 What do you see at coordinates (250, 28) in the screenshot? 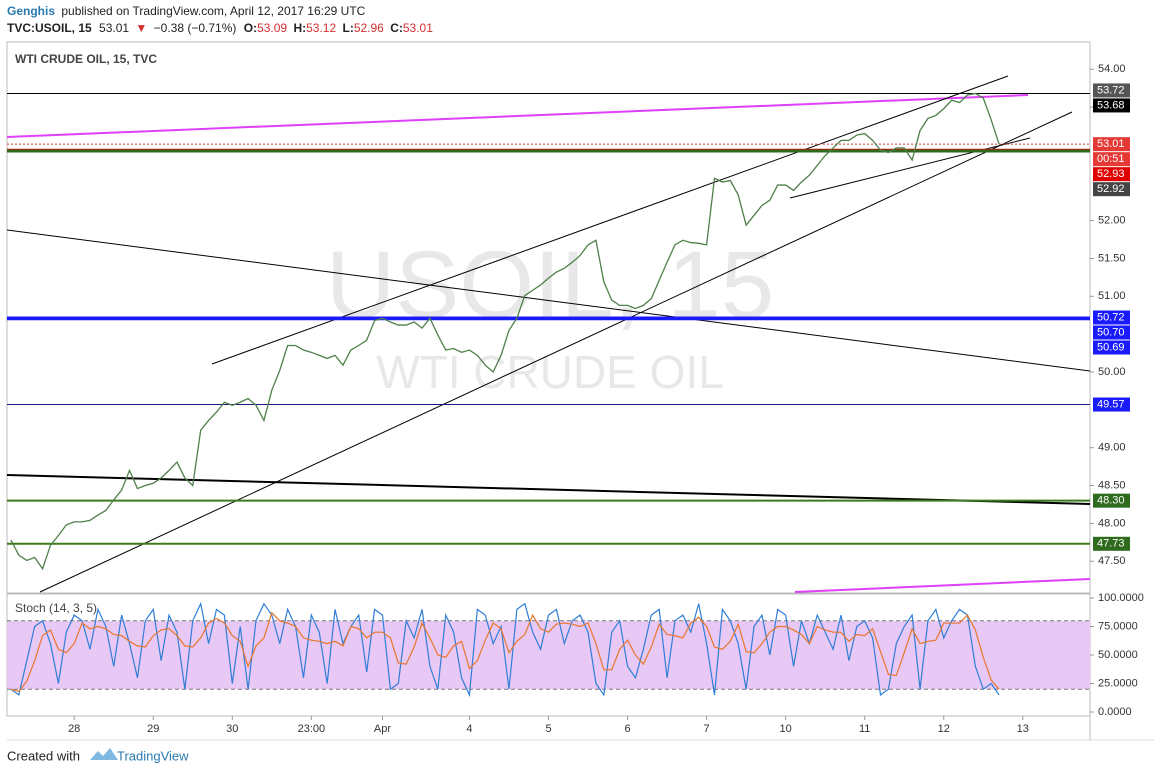
I see `ohlc-label: O:` at bounding box center [250, 28].